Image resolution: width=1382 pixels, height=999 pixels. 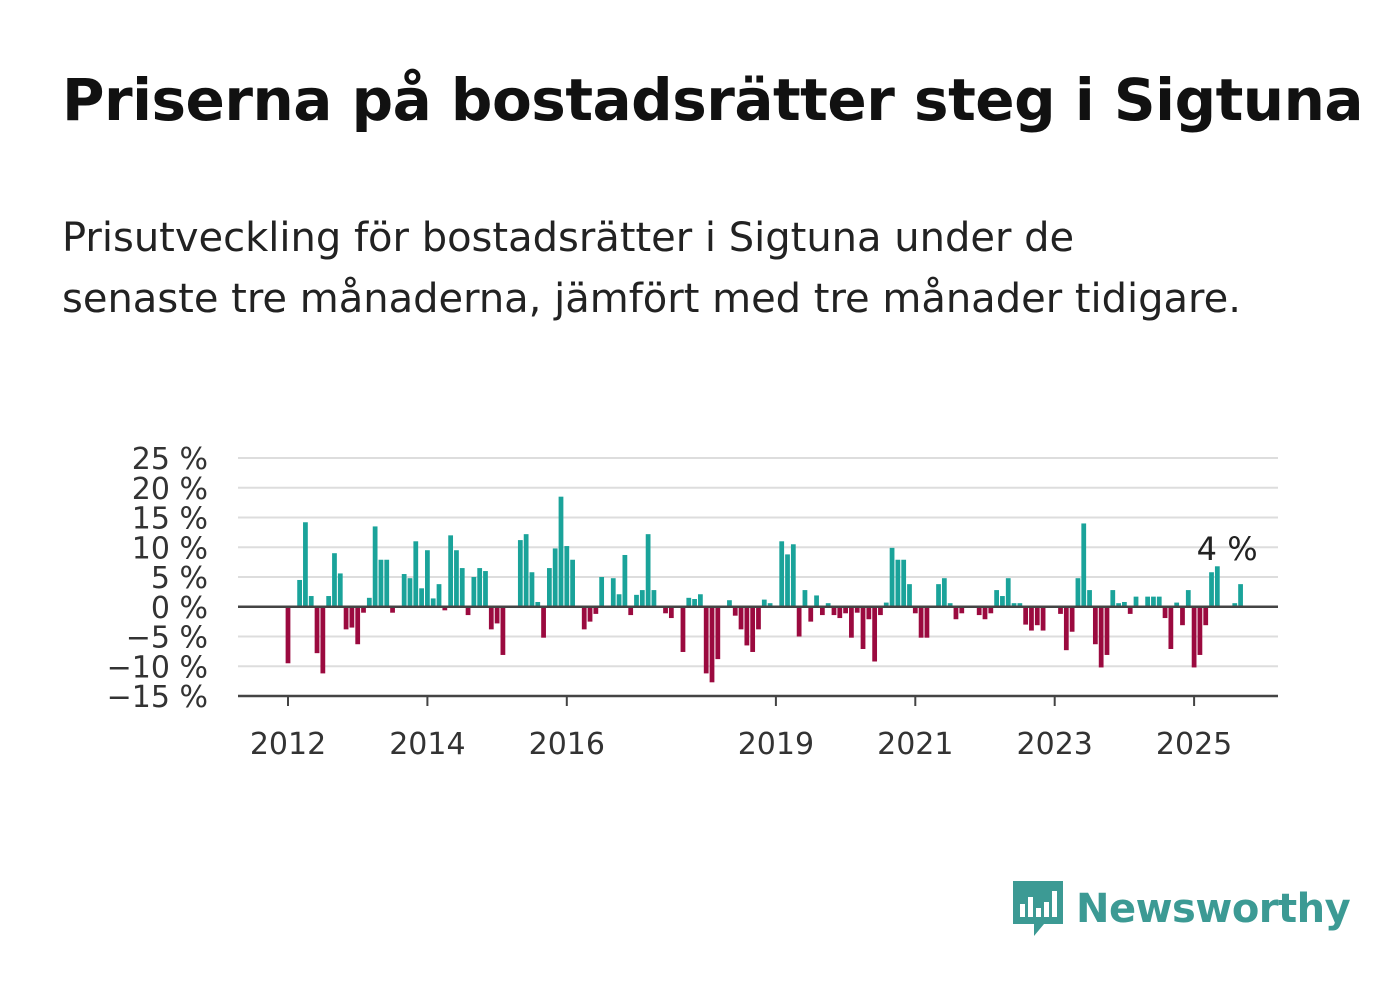 I want to click on bars, so click(x=764, y=589).